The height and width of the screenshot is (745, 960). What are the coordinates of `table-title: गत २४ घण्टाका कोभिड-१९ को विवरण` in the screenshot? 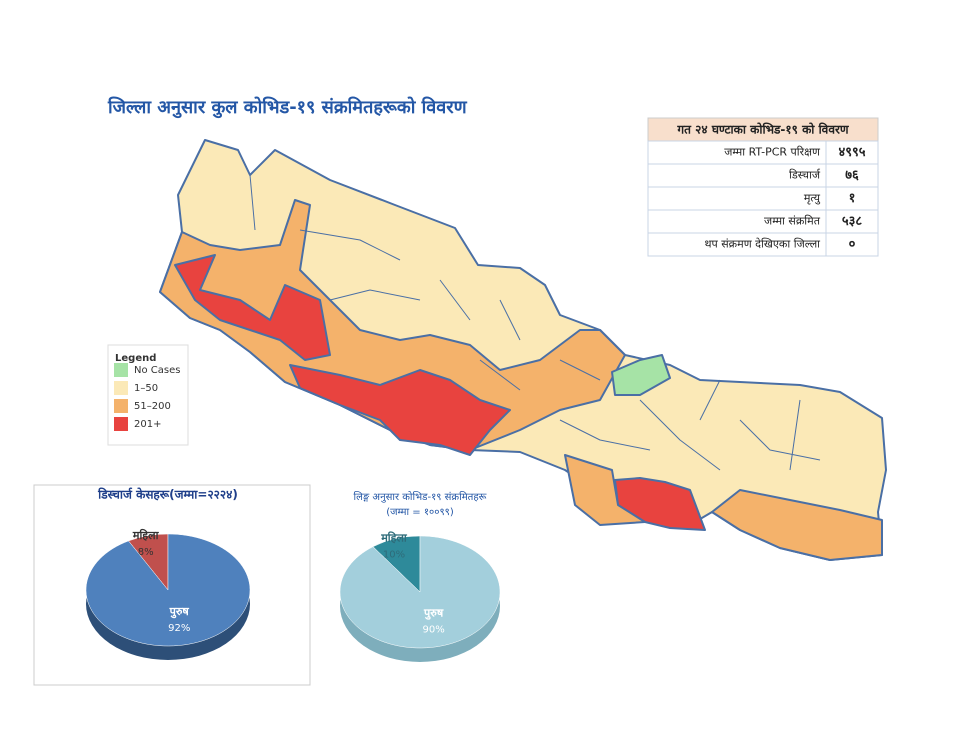 It's located at (763, 130).